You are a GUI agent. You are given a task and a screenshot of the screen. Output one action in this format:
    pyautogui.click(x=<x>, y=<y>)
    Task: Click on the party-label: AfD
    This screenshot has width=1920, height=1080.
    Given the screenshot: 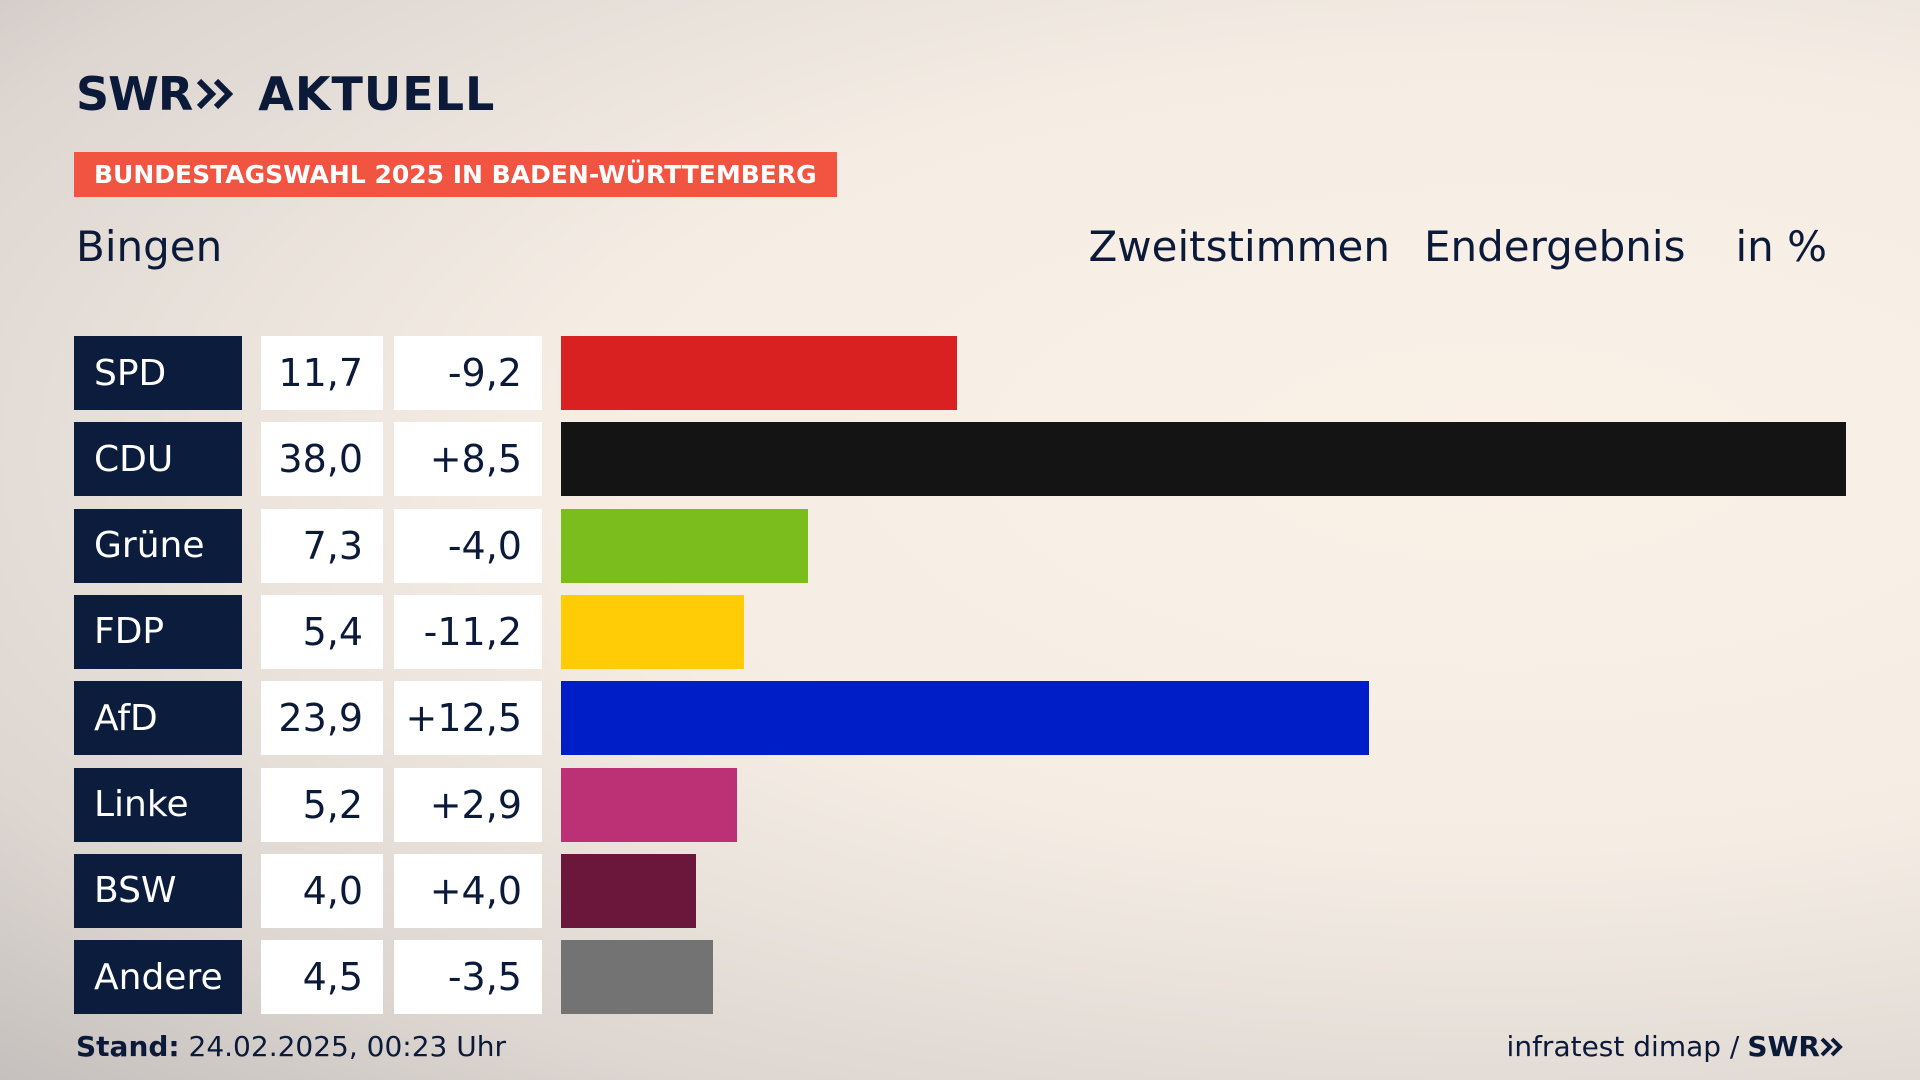 What is the action you would take?
    pyautogui.click(x=158, y=718)
    